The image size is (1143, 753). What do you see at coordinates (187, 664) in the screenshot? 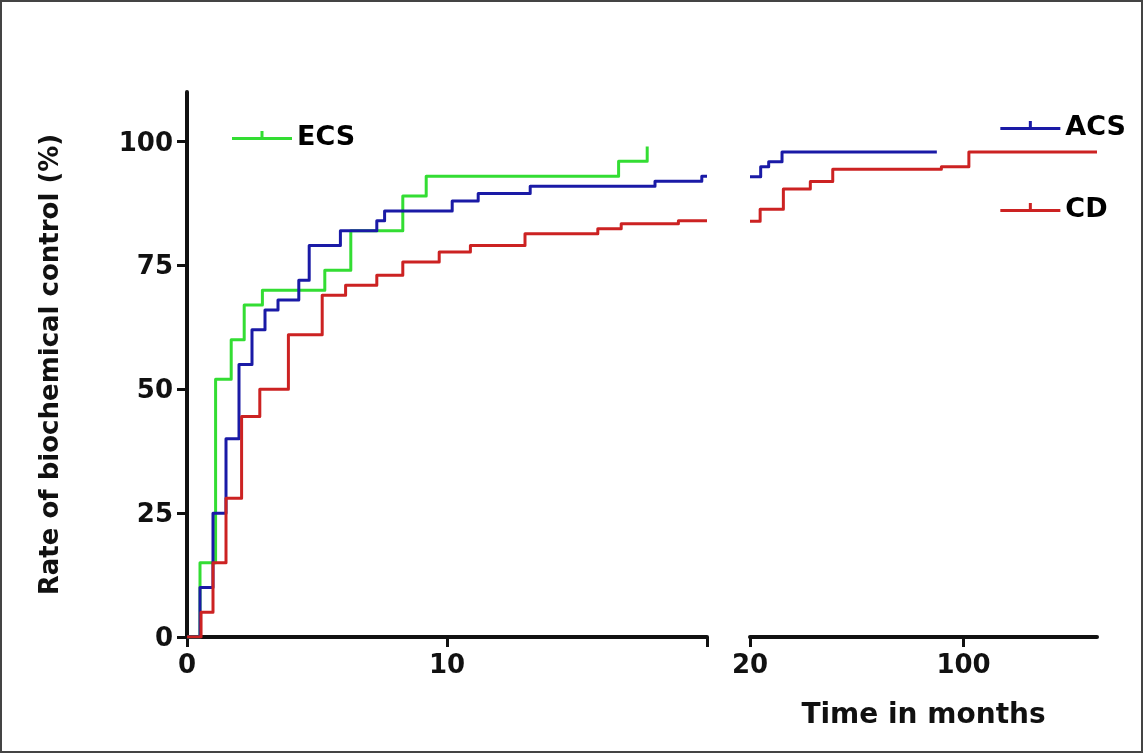
I see `x-tick-label: 0` at bounding box center [187, 664].